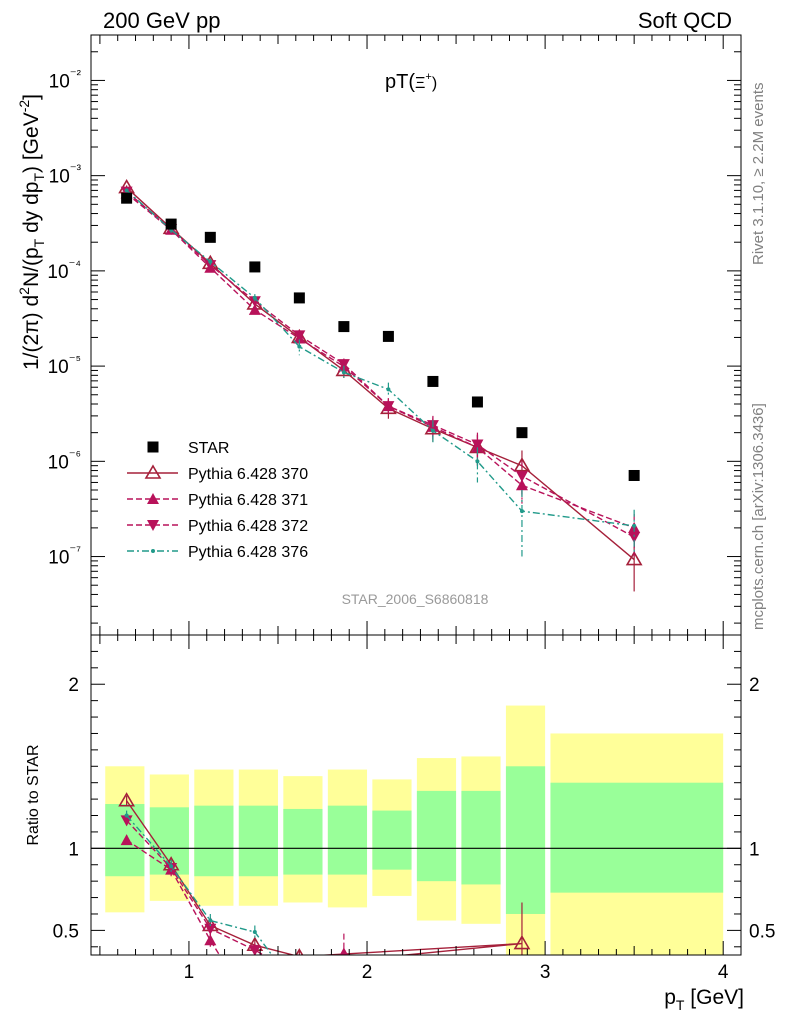 The height and width of the screenshot is (1024, 786). What do you see at coordinates (64, 556) in the screenshot?
I see `y-tick-label: 10⁻⁷` at bounding box center [64, 556].